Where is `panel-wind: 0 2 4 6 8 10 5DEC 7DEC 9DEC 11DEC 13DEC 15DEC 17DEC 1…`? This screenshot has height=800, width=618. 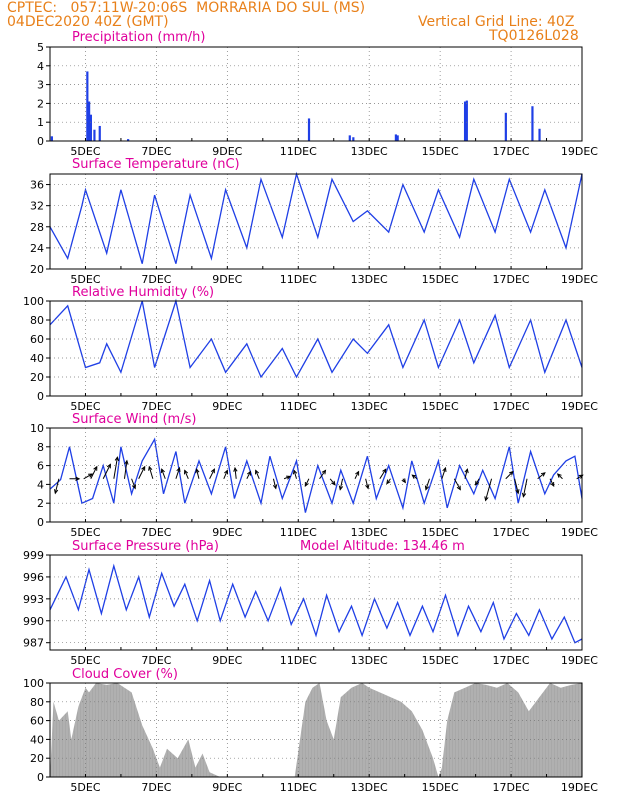 panel-wind: 0 2 4 6 8 10 5DEC 7DEC 9DEC 11DEC 13DEC 15DEC 17DEC 1… is located at coordinates (314, 475).